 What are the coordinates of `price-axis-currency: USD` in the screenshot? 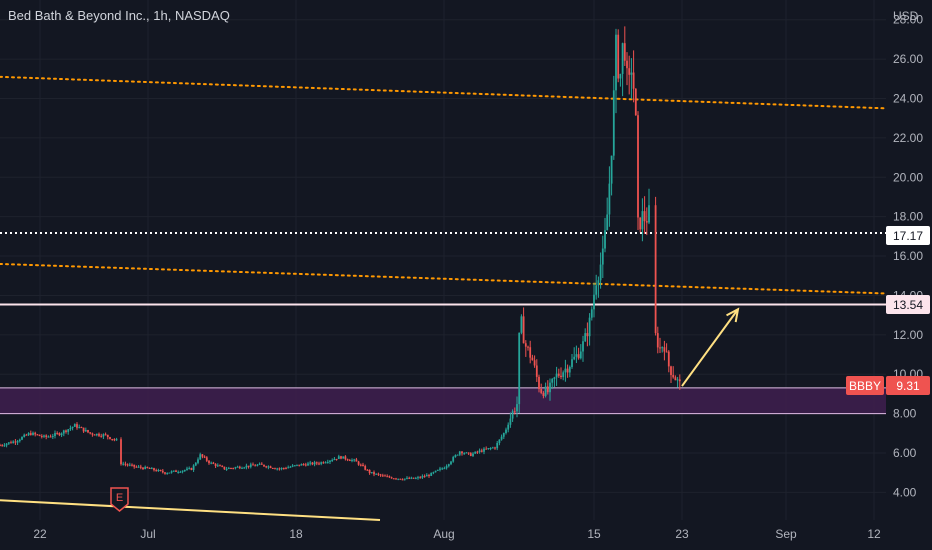 It's located at (906, 16).